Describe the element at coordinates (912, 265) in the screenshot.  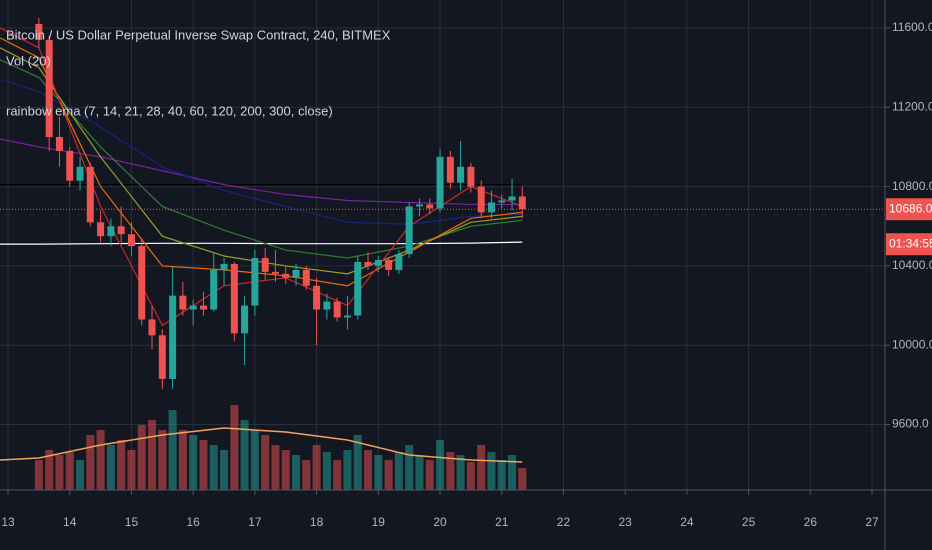
I see `y-tick-label: 10400.0` at that location.